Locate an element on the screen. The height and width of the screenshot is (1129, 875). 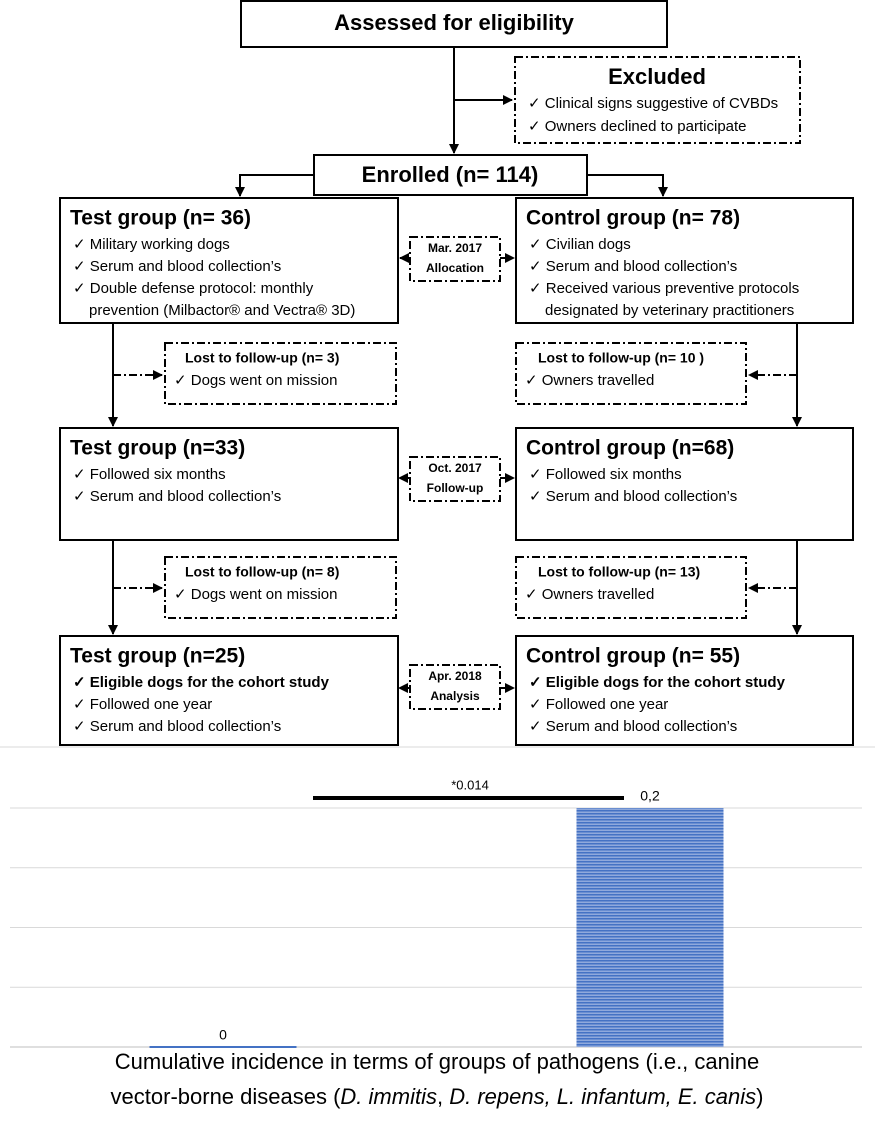
timepoint-label: Follow-up is located at coordinates (455, 488).